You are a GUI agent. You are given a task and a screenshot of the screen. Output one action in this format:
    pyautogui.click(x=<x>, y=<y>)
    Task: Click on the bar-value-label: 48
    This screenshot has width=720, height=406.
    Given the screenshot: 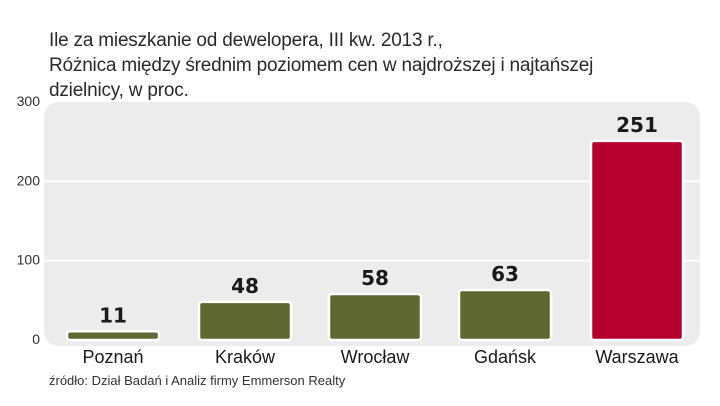 What is the action you would take?
    pyautogui.click(x=245, y=286)
    